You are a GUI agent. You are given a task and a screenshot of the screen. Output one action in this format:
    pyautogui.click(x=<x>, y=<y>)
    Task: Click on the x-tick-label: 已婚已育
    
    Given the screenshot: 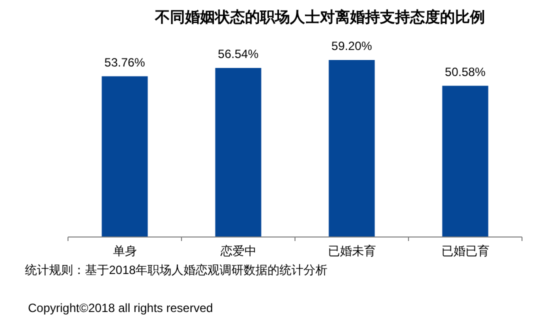 What is the action you would take?
    pyautogui.click(x=465, y=251)
    